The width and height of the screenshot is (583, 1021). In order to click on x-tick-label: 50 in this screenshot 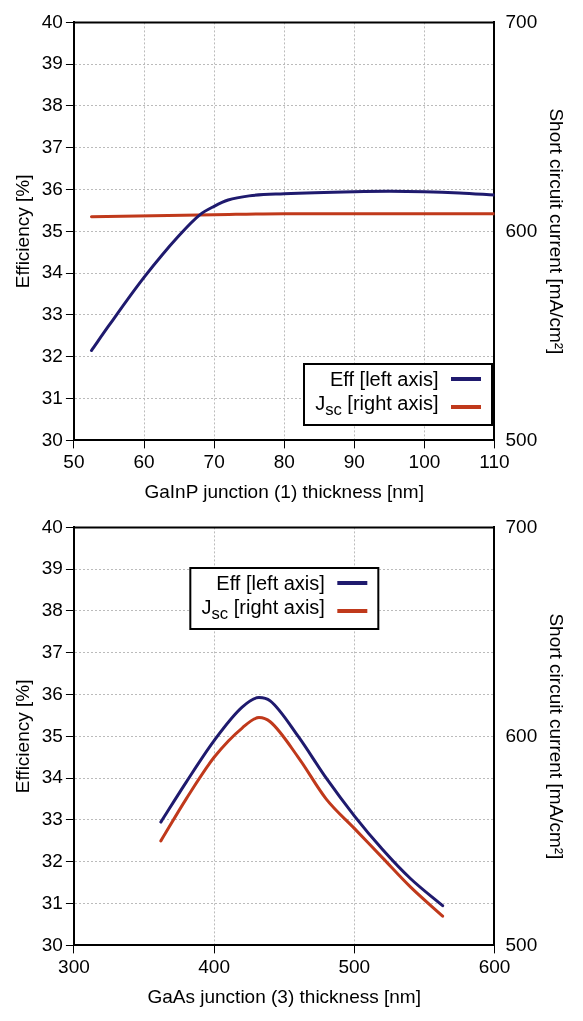, I will do `click(74, 462)`.